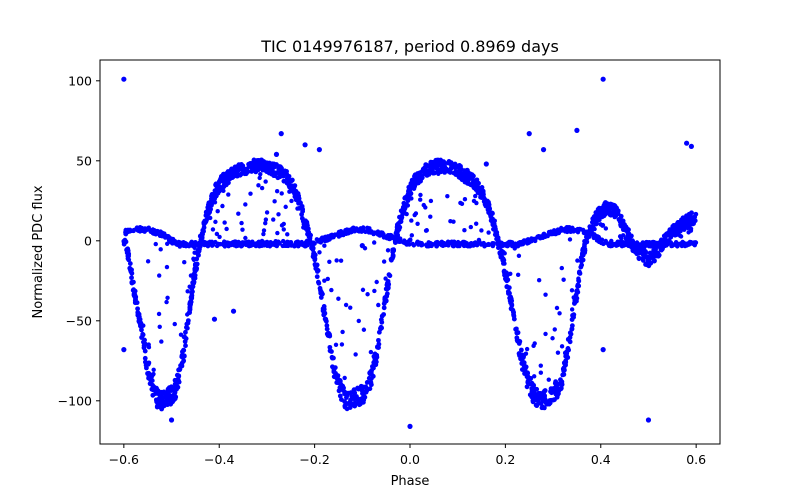  I want to click on x-tick-label: 0.4, so click(601, 459).